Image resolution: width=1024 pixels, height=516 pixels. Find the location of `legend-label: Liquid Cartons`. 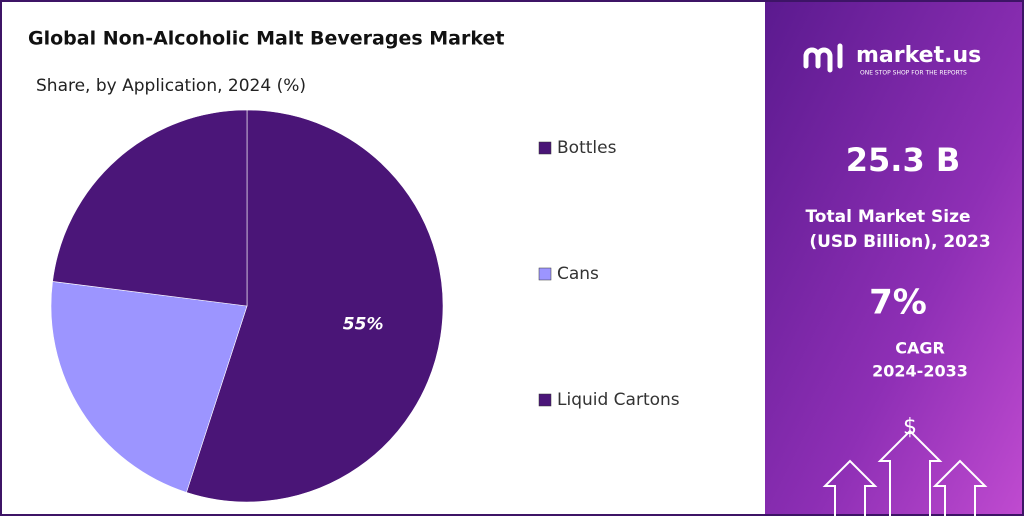

legend-label: Liquid Cartons is located at coordinates (618, 400).